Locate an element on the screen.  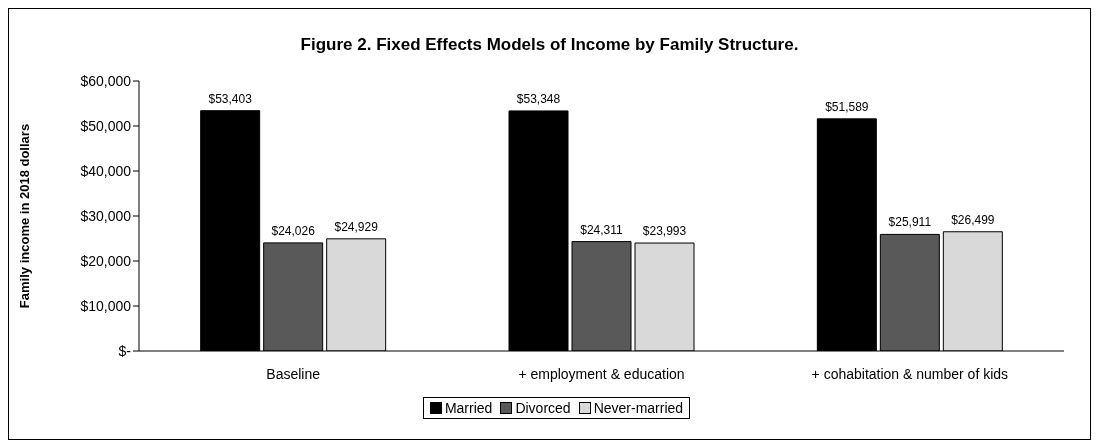
y-tick-label: $60,000 is located at coordinates (106, 80).